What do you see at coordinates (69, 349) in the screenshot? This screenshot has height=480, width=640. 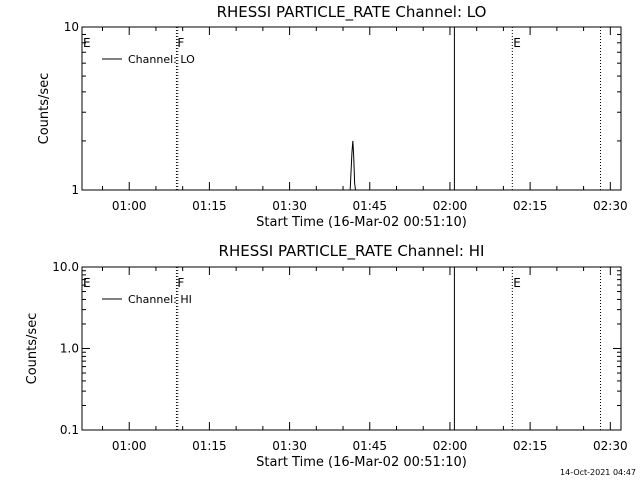 I see `y-tick-label: 1.0` at bounding box center [69, 349].